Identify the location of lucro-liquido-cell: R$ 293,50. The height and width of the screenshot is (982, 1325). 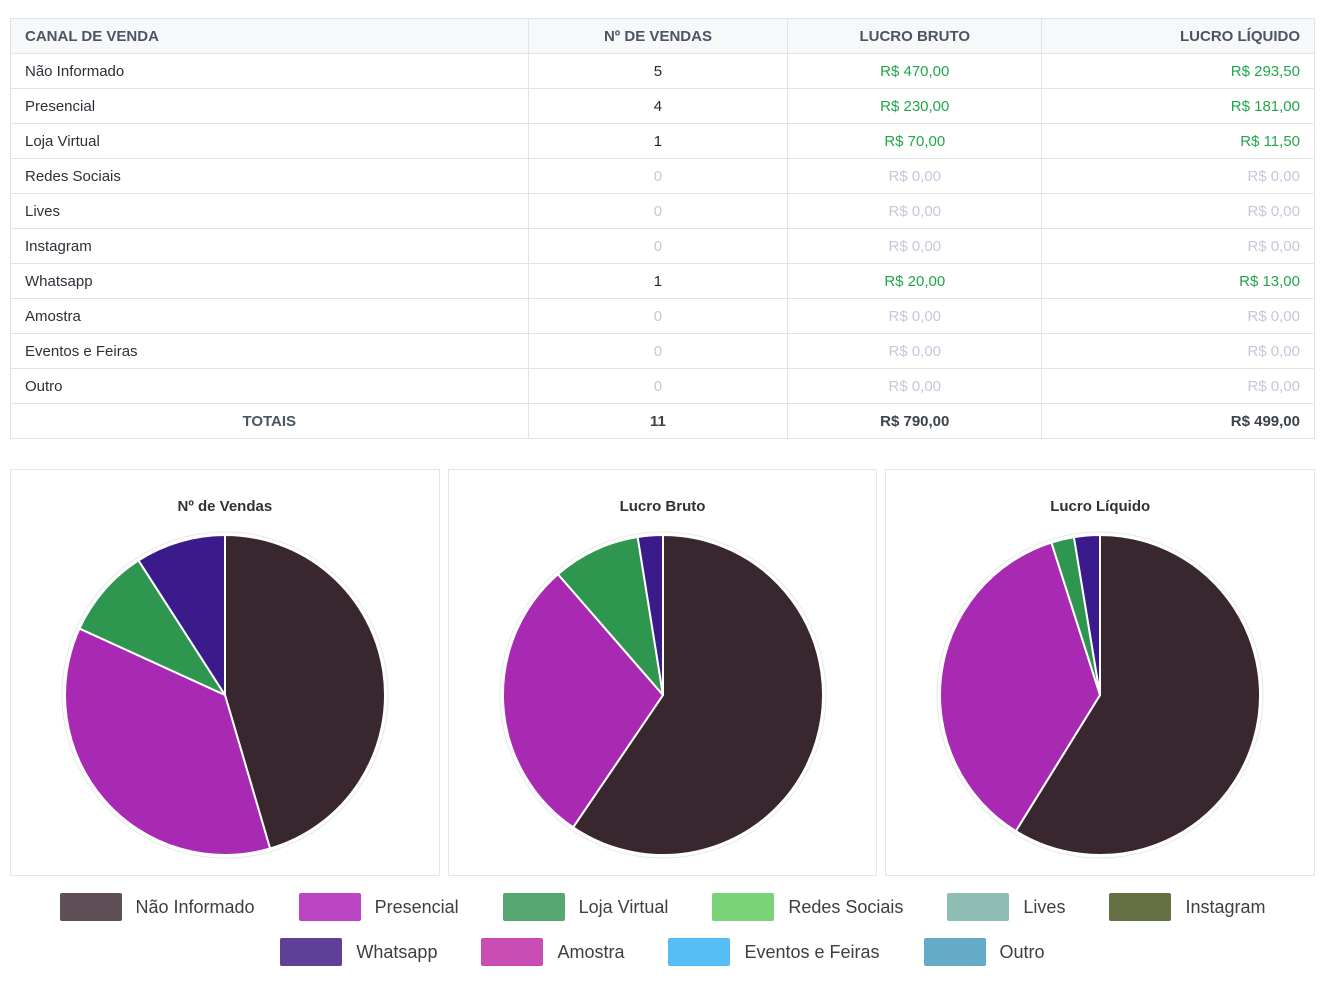
(1178, 71).